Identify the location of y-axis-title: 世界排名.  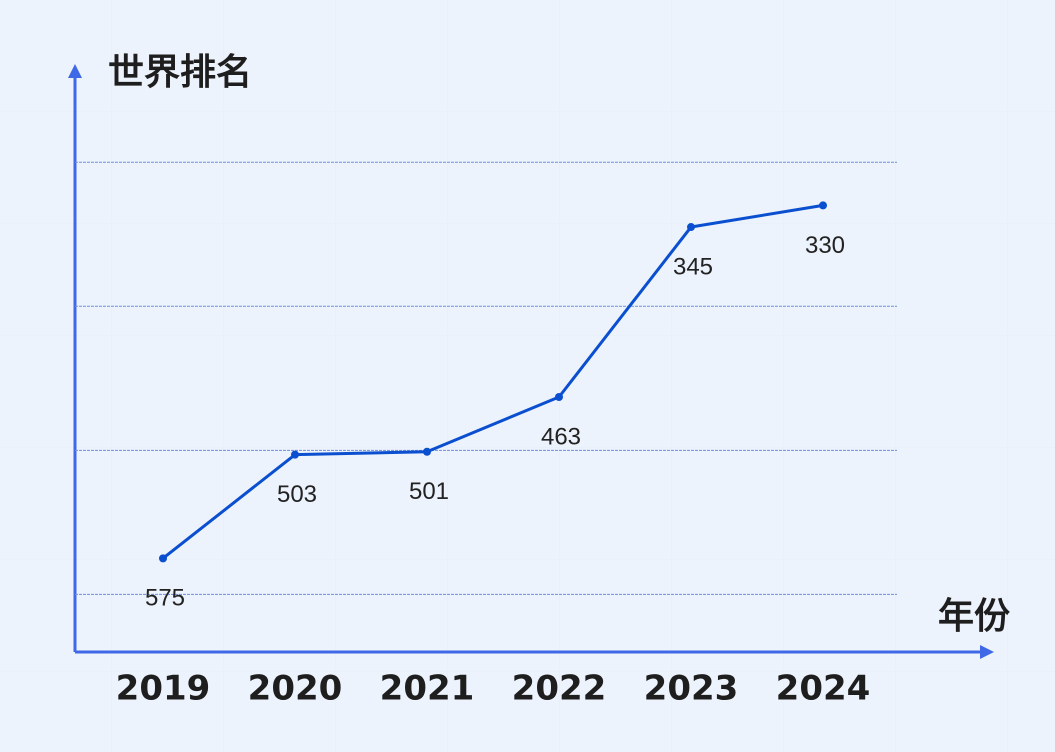
(180, 72).